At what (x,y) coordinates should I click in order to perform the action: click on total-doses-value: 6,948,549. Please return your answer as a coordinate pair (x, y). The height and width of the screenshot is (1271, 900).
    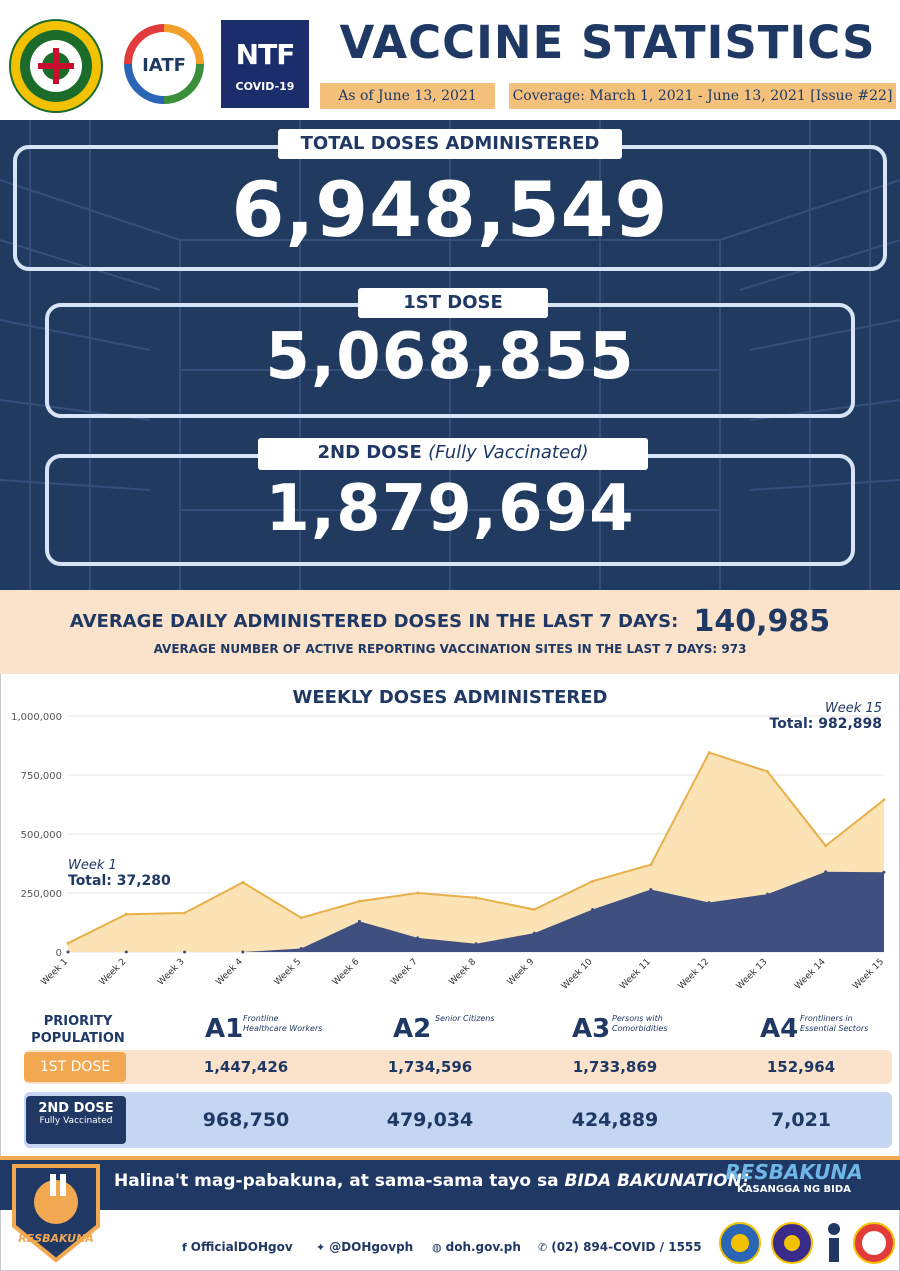
    Looking at the image, I should click on (450, 209).